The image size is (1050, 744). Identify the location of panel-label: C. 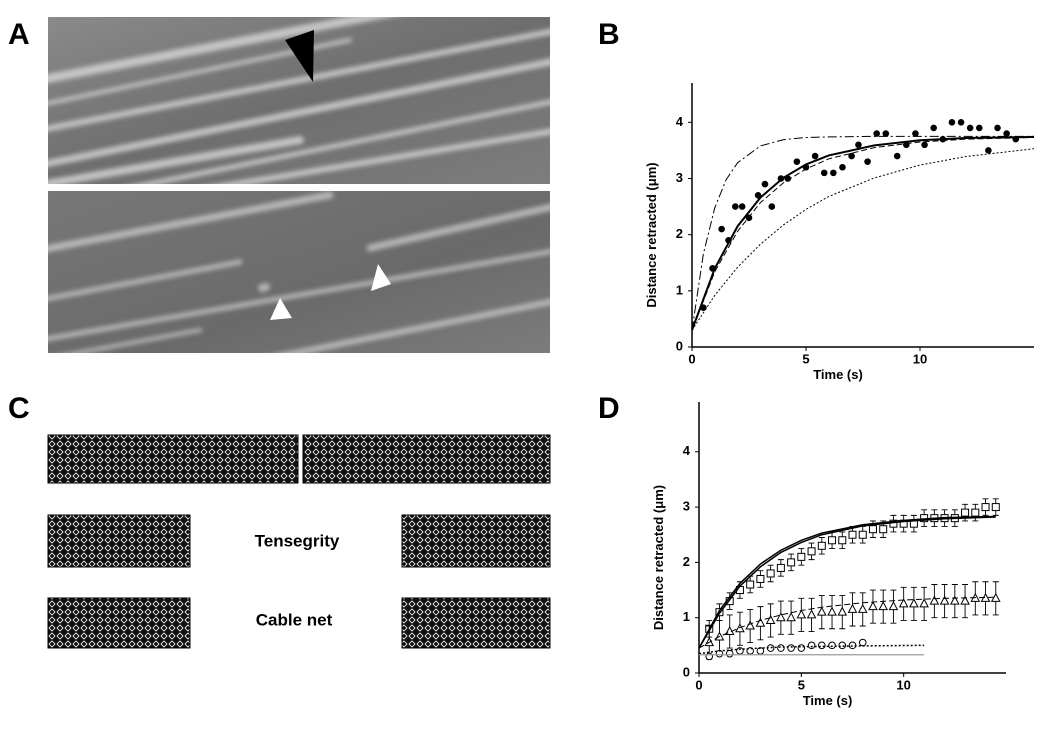
(19, 408).